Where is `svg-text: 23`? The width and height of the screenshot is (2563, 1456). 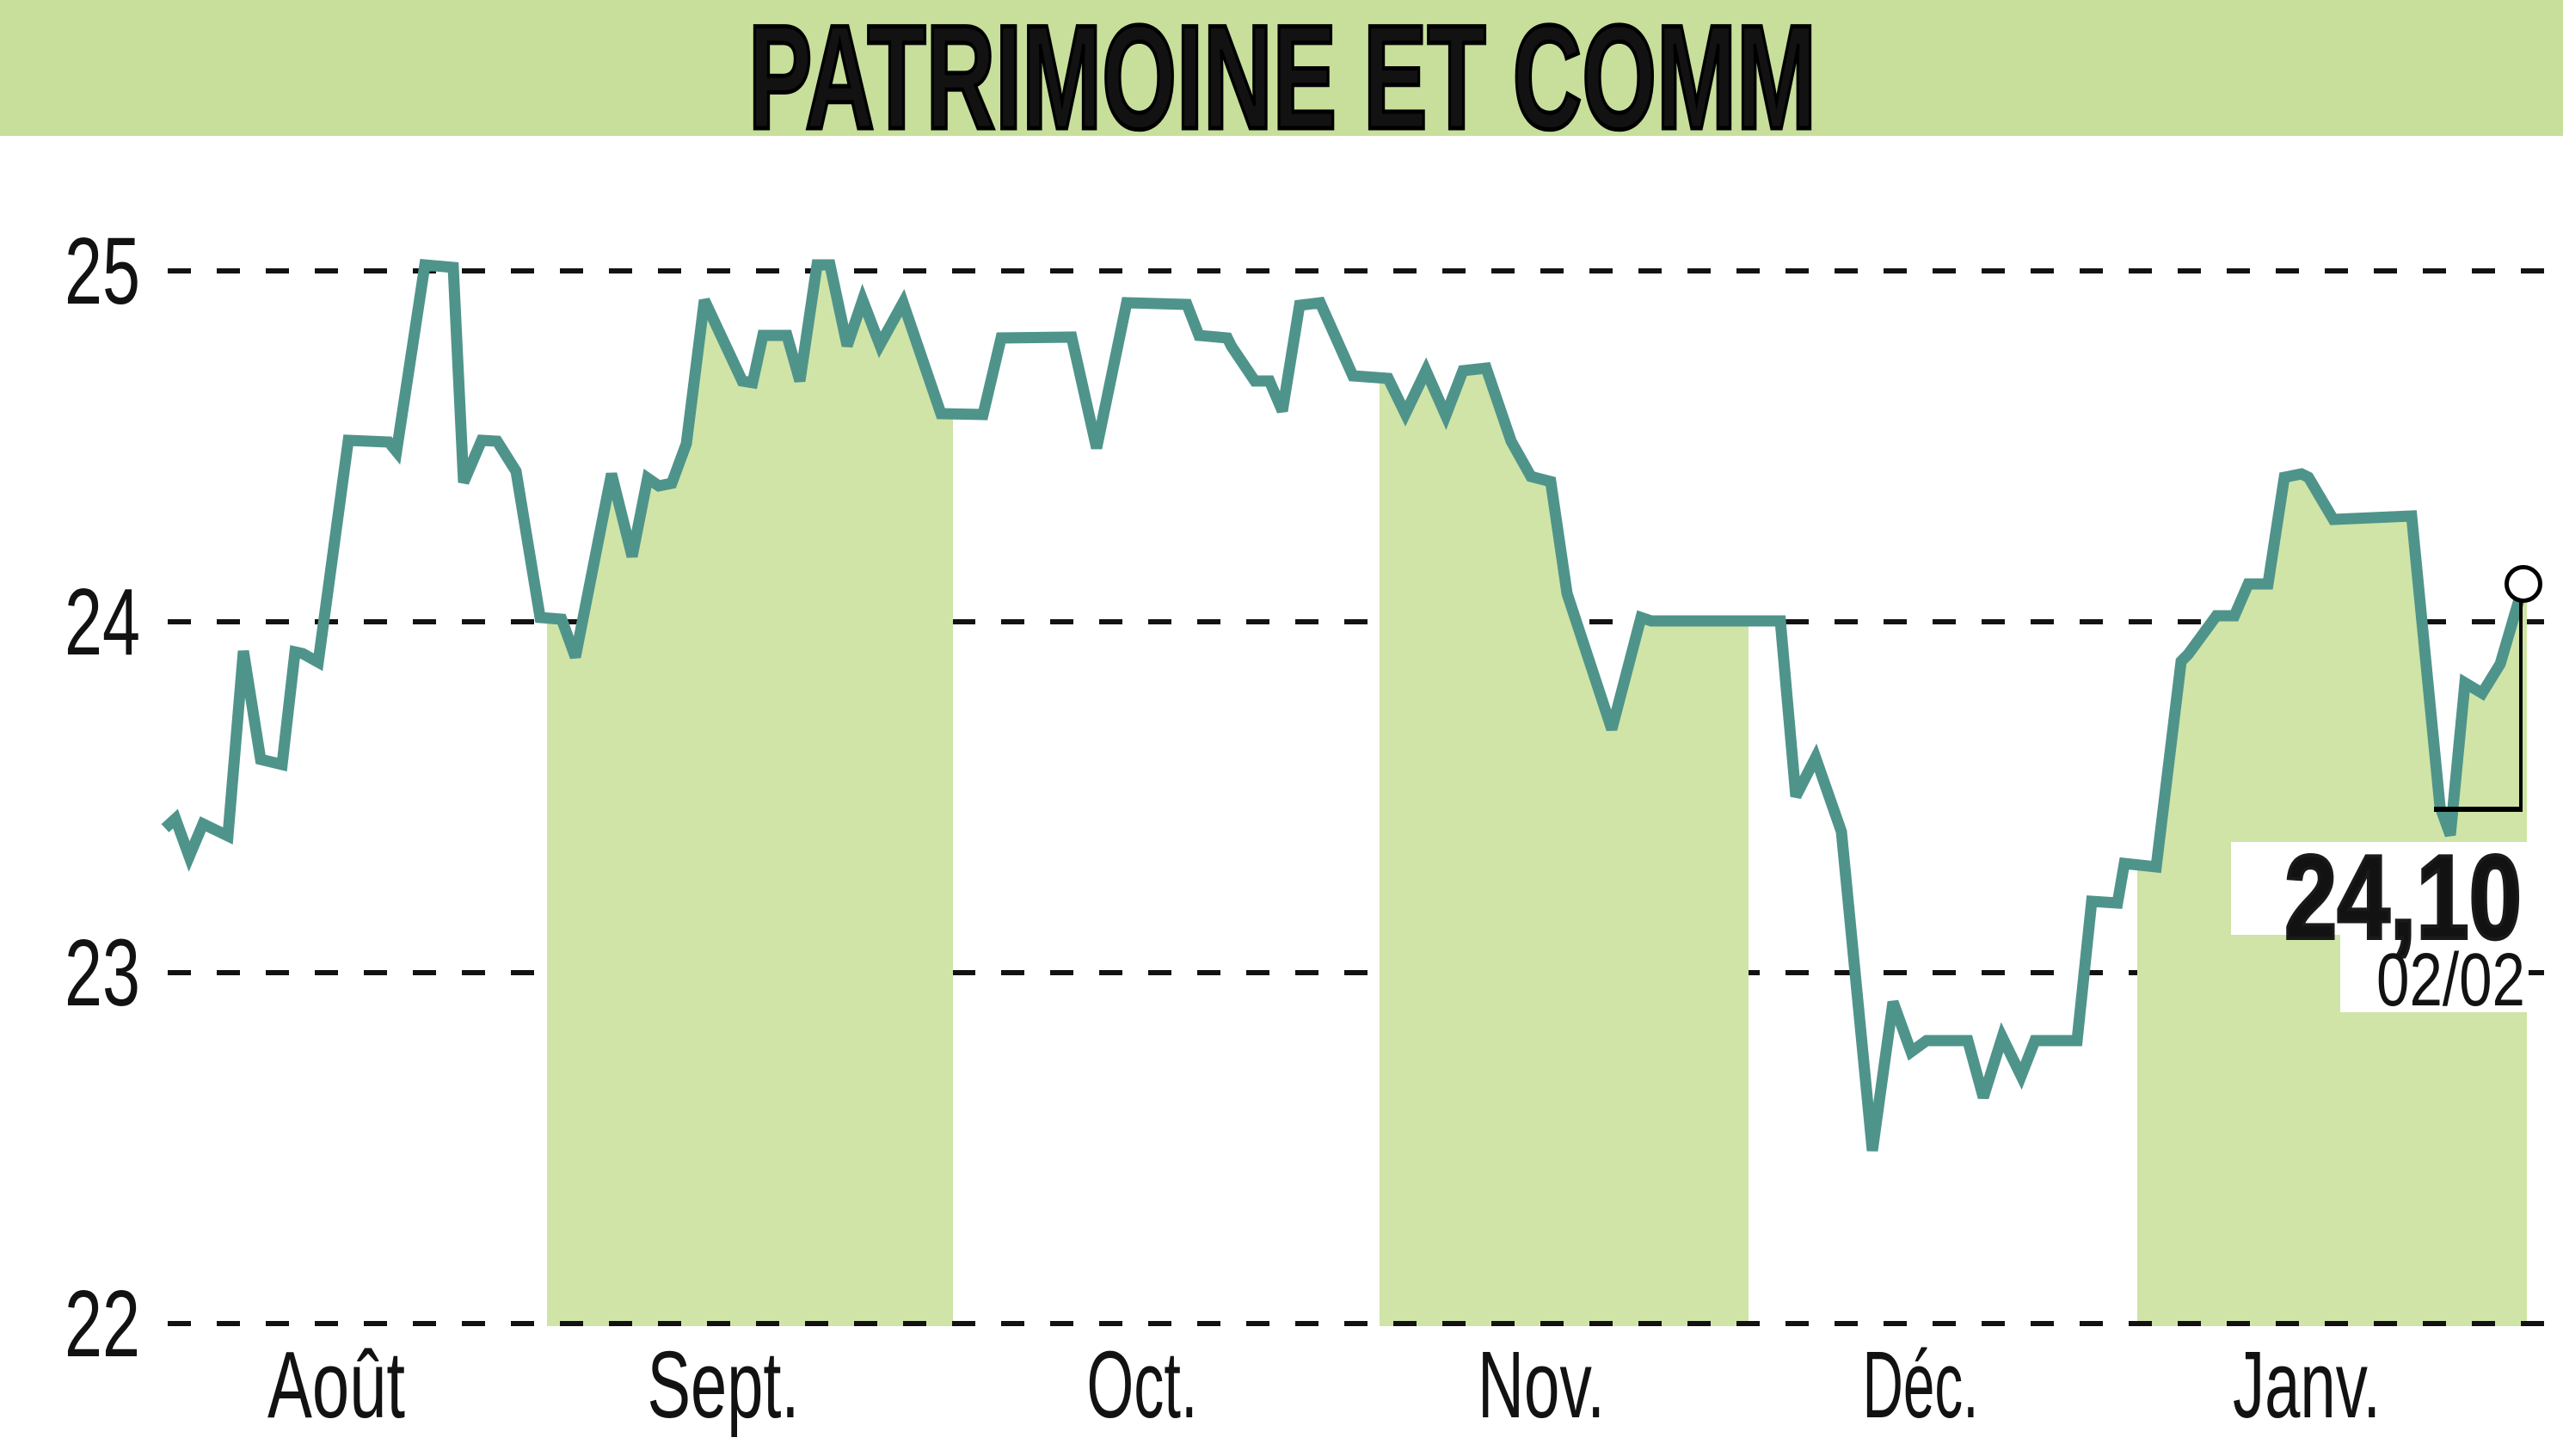 svg-text: 23 is located at coordinates (102, 973).